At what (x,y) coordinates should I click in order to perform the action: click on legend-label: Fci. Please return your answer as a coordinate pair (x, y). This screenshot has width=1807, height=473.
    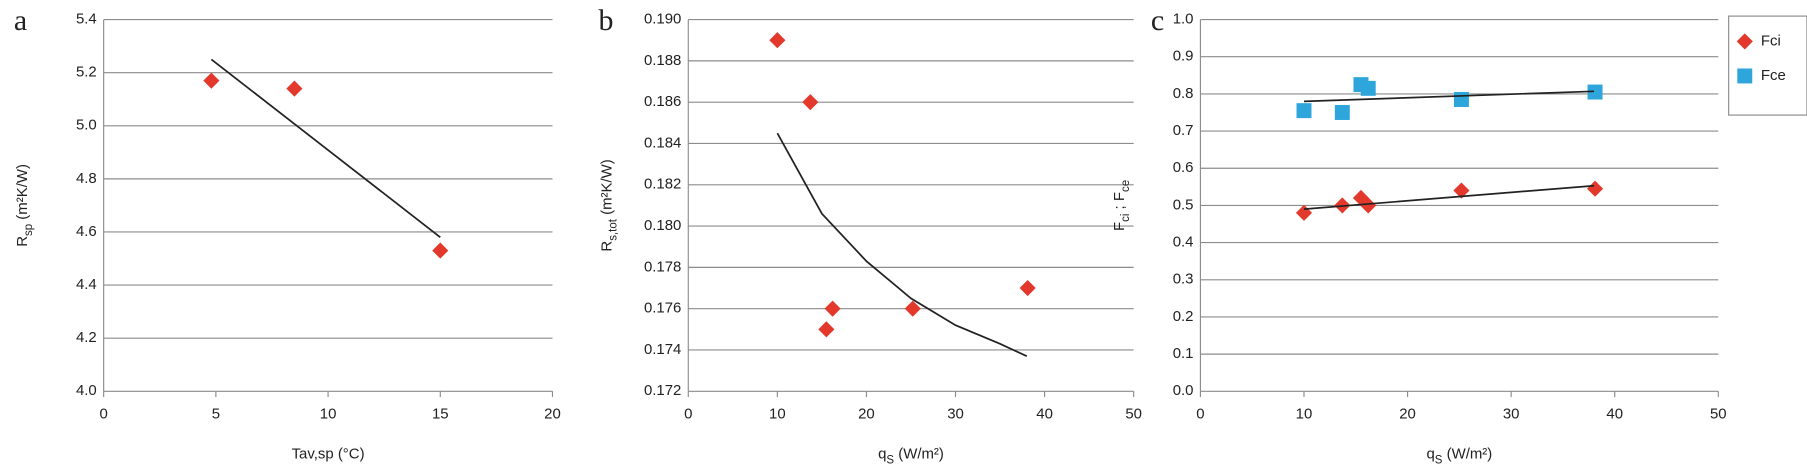
    Looking at the image, I should click on (1771, 40).